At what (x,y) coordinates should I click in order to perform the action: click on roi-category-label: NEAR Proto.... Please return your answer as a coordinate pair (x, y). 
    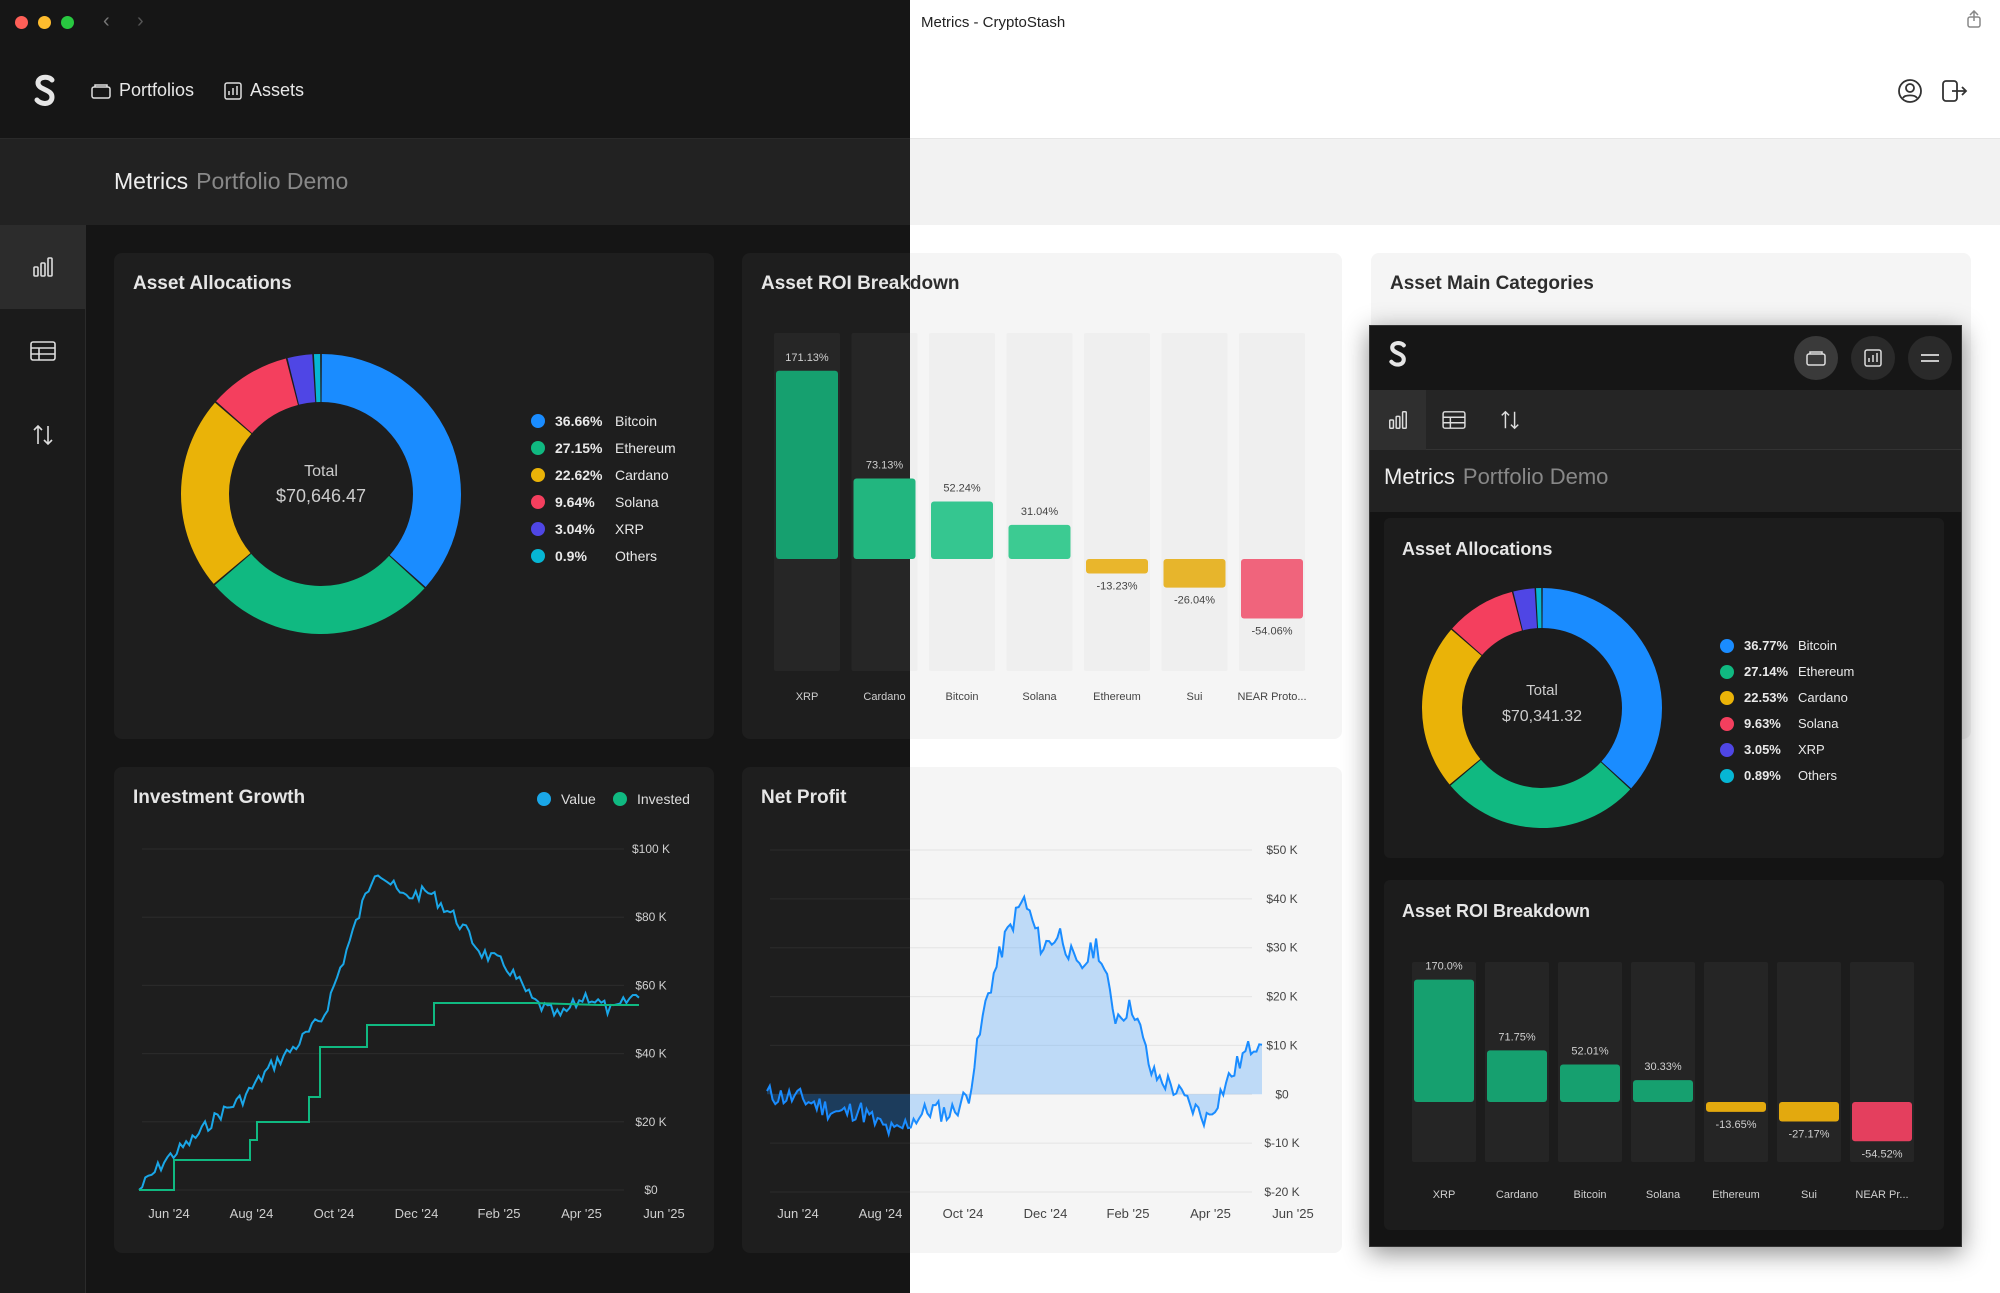
    Looking at the image, I should click on (1271, 697).